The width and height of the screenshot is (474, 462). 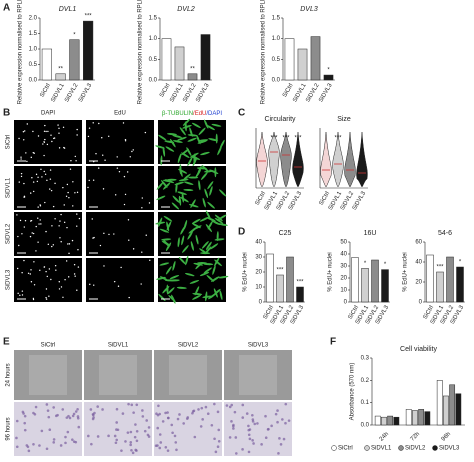 What do you see at coordinates (309, 9) in the screenshot?
I see `chart-title: DVL3` at bounding box center [309, 9].